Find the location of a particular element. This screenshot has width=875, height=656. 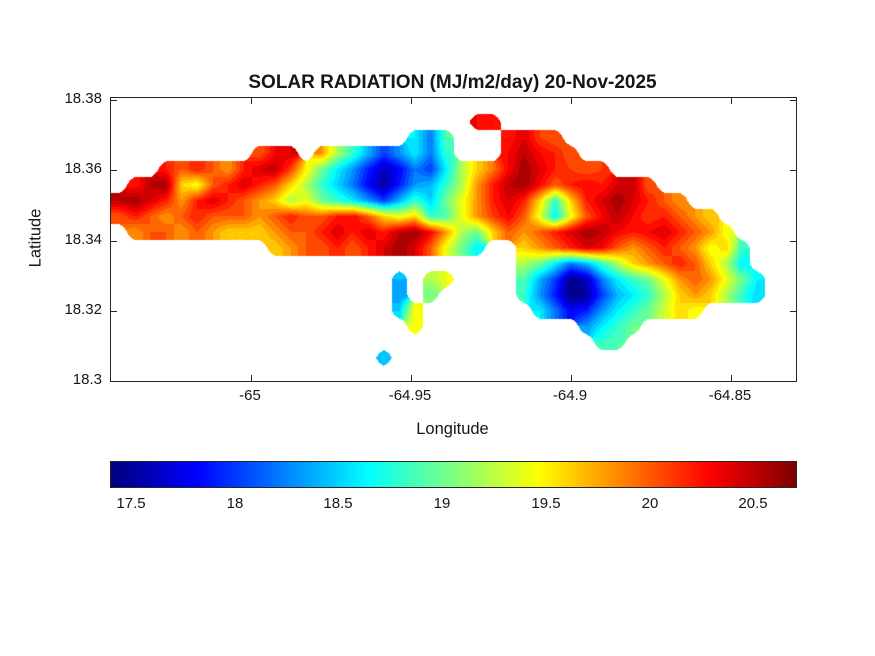

colorbar-tick-label: 18 is located at coordinates (235, 503).